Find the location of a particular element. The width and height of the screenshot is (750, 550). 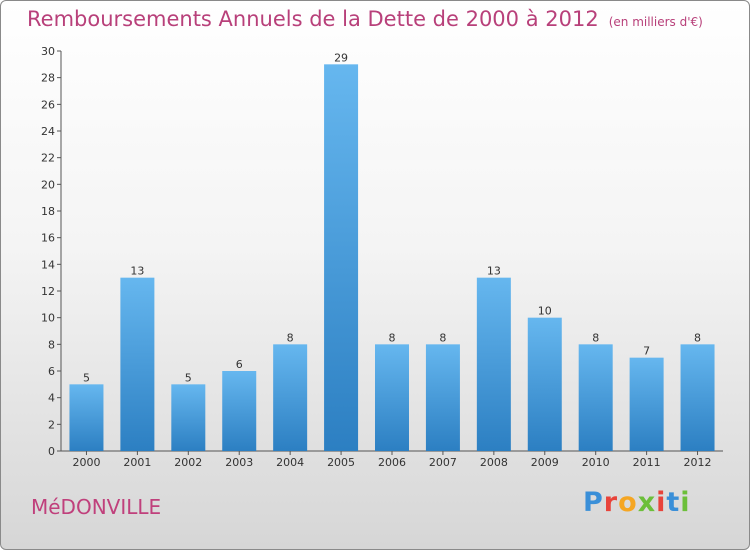

y-tick-label: 20 is located at coordinates (48, 184).